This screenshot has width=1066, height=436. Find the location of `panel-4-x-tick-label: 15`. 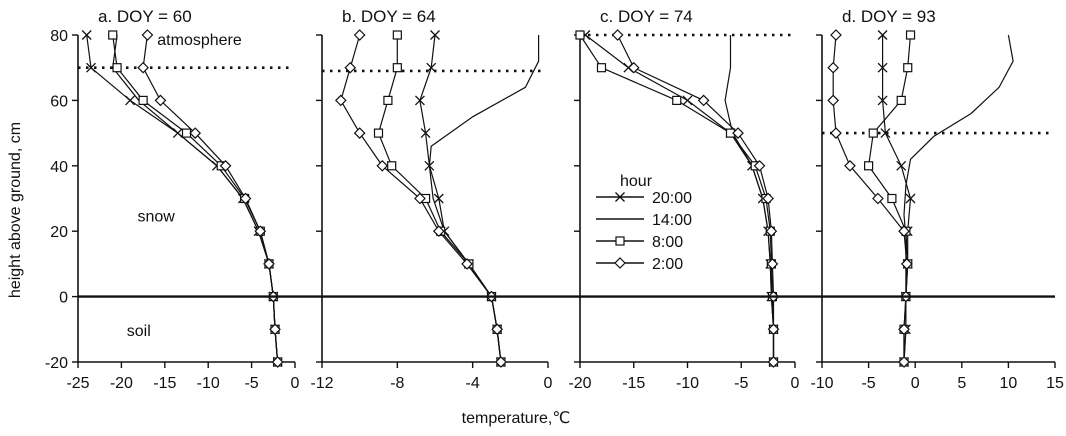

panel-4-x-tick-label: 15 is located at coordinates (1055, 383).